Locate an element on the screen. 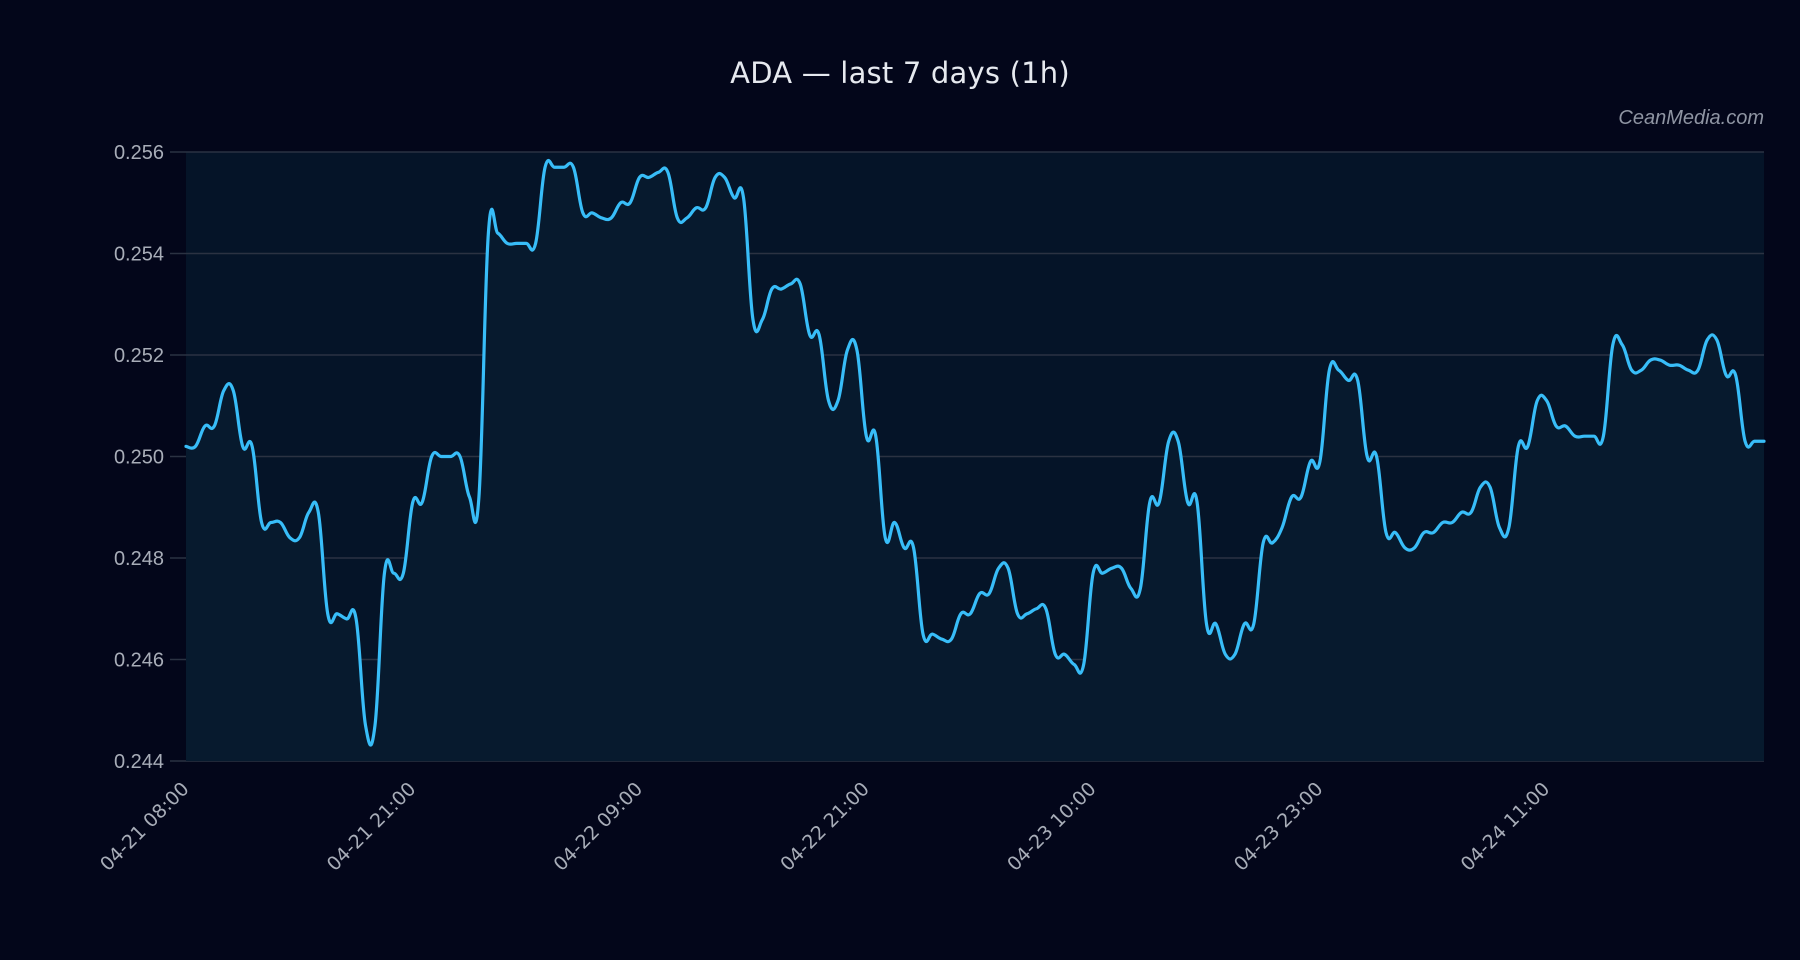 The width and height of the screenshot is (1800, 960). x-tick-label: 04-23 10:00 is located at coordinates (1052, 827).